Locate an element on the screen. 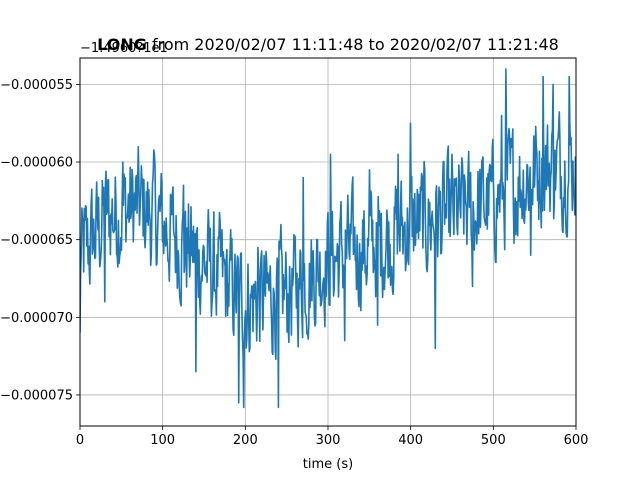  y-tick-label: −0.000065 is located at coordinates (36, 240).